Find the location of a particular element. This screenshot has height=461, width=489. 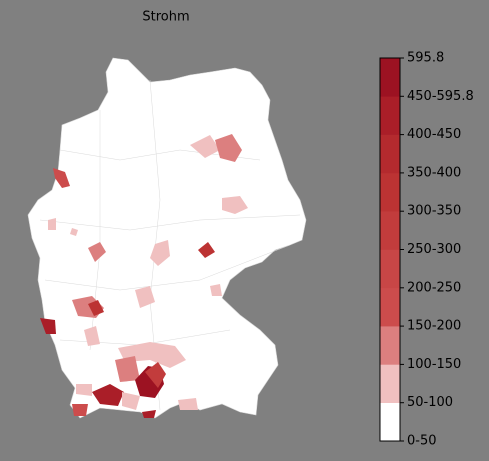

colorbar-label: 250-300 is located at coordinates (434, 249).